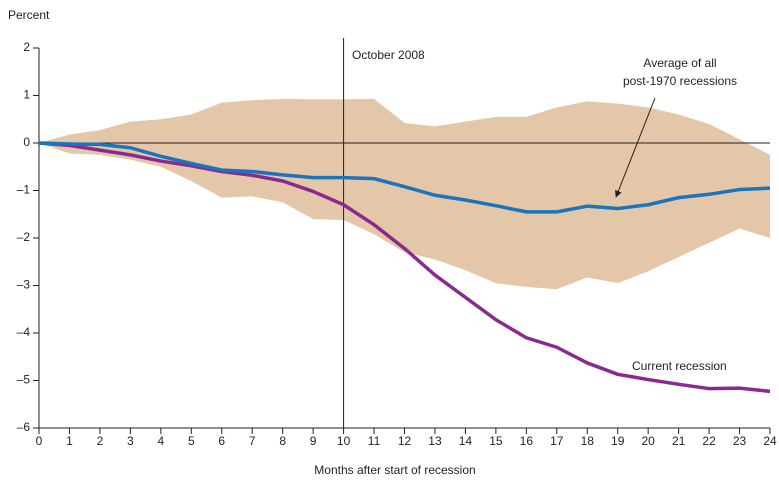  What do you see at coordinates (160, 441) in the screenshot?
I see `x-tick-label: 4` at bounding box center [160, 441].